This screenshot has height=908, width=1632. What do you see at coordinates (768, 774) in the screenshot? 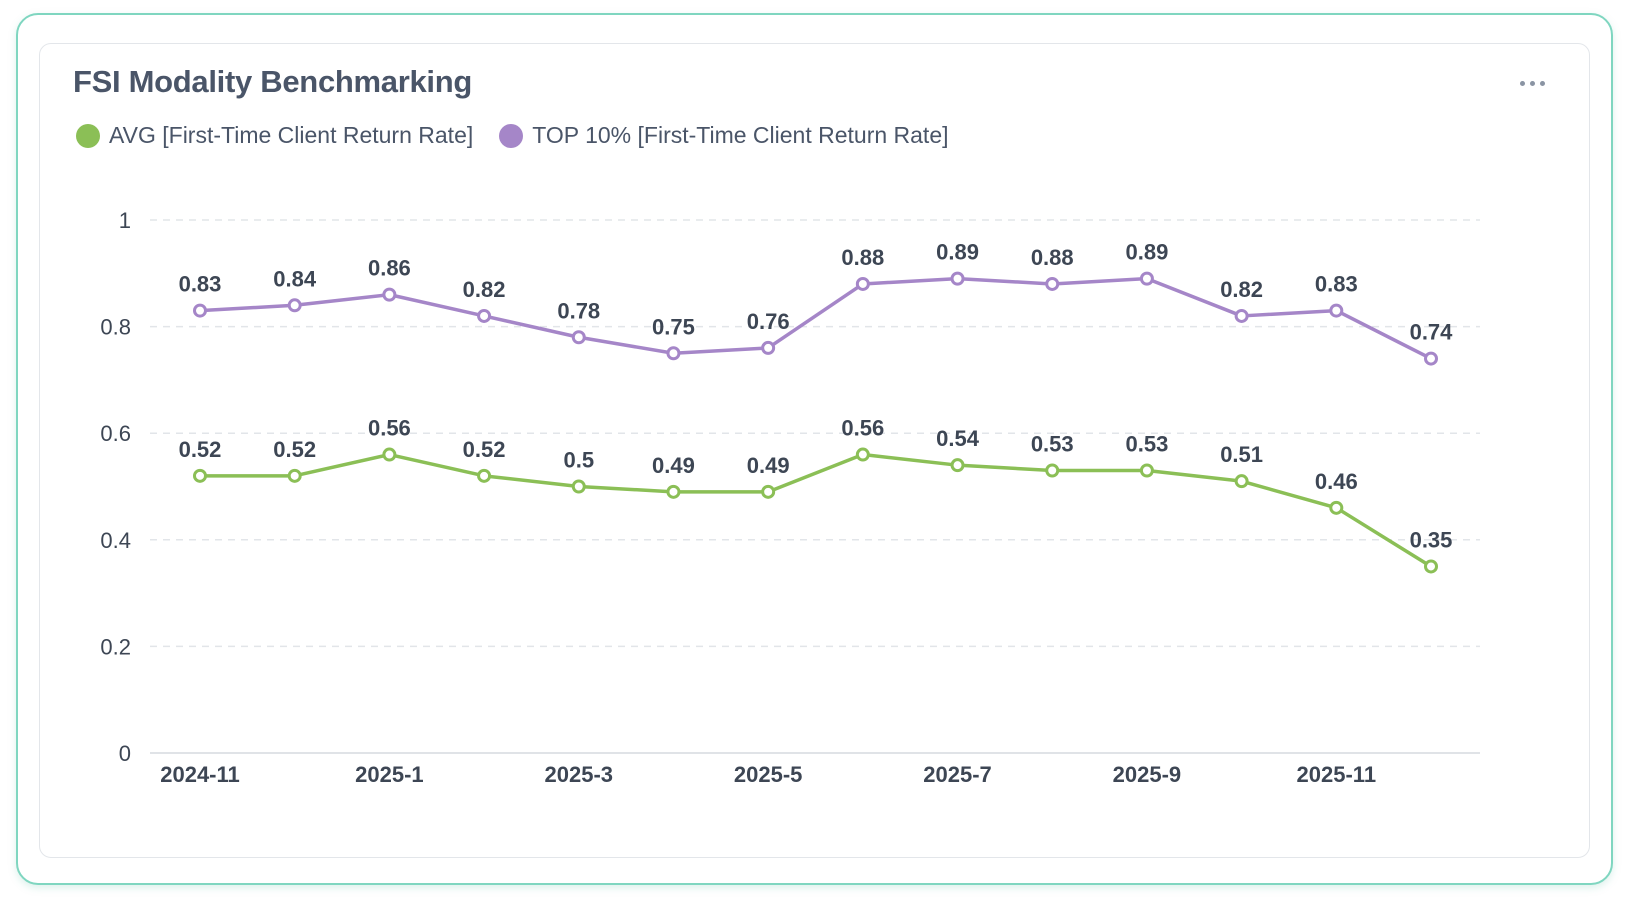
I see `x-tick-label: 2025-5` at bounding box center [768, 774].